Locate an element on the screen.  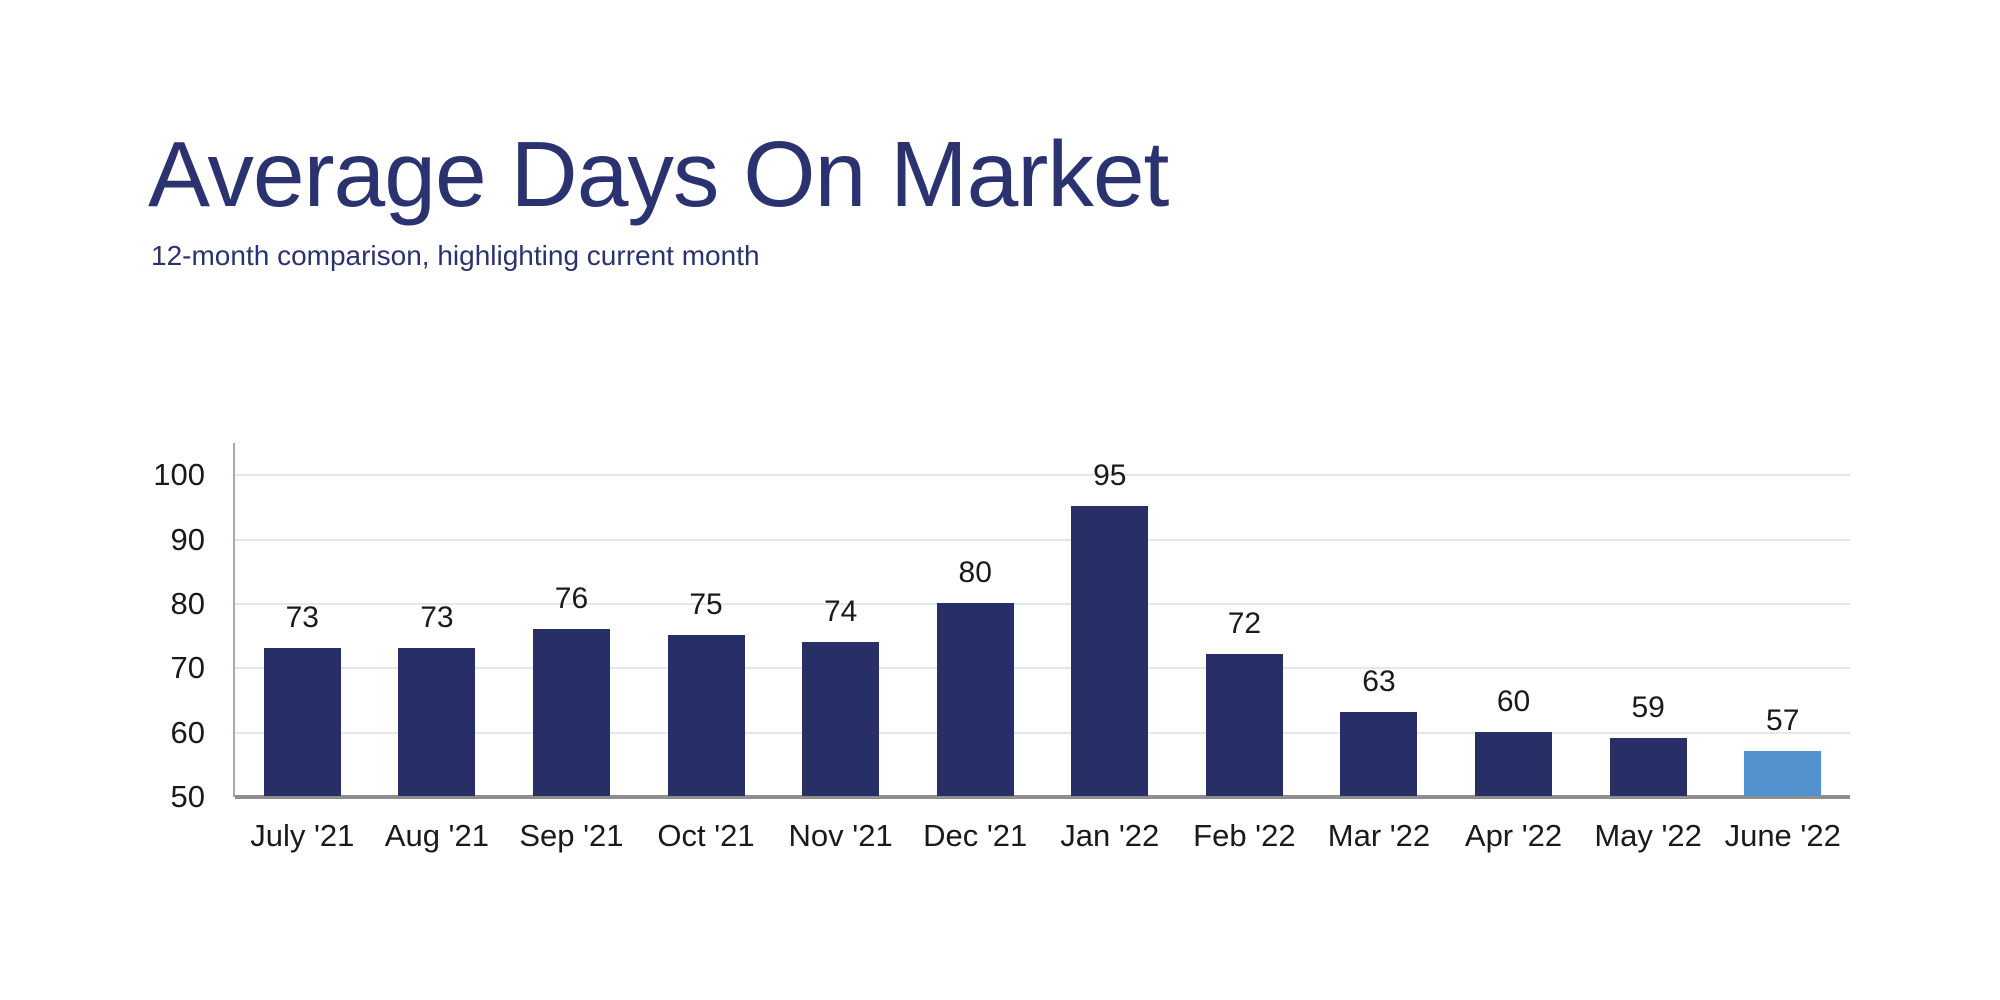
y-tick-label-80: 80 is located at coordinates (187, 603).